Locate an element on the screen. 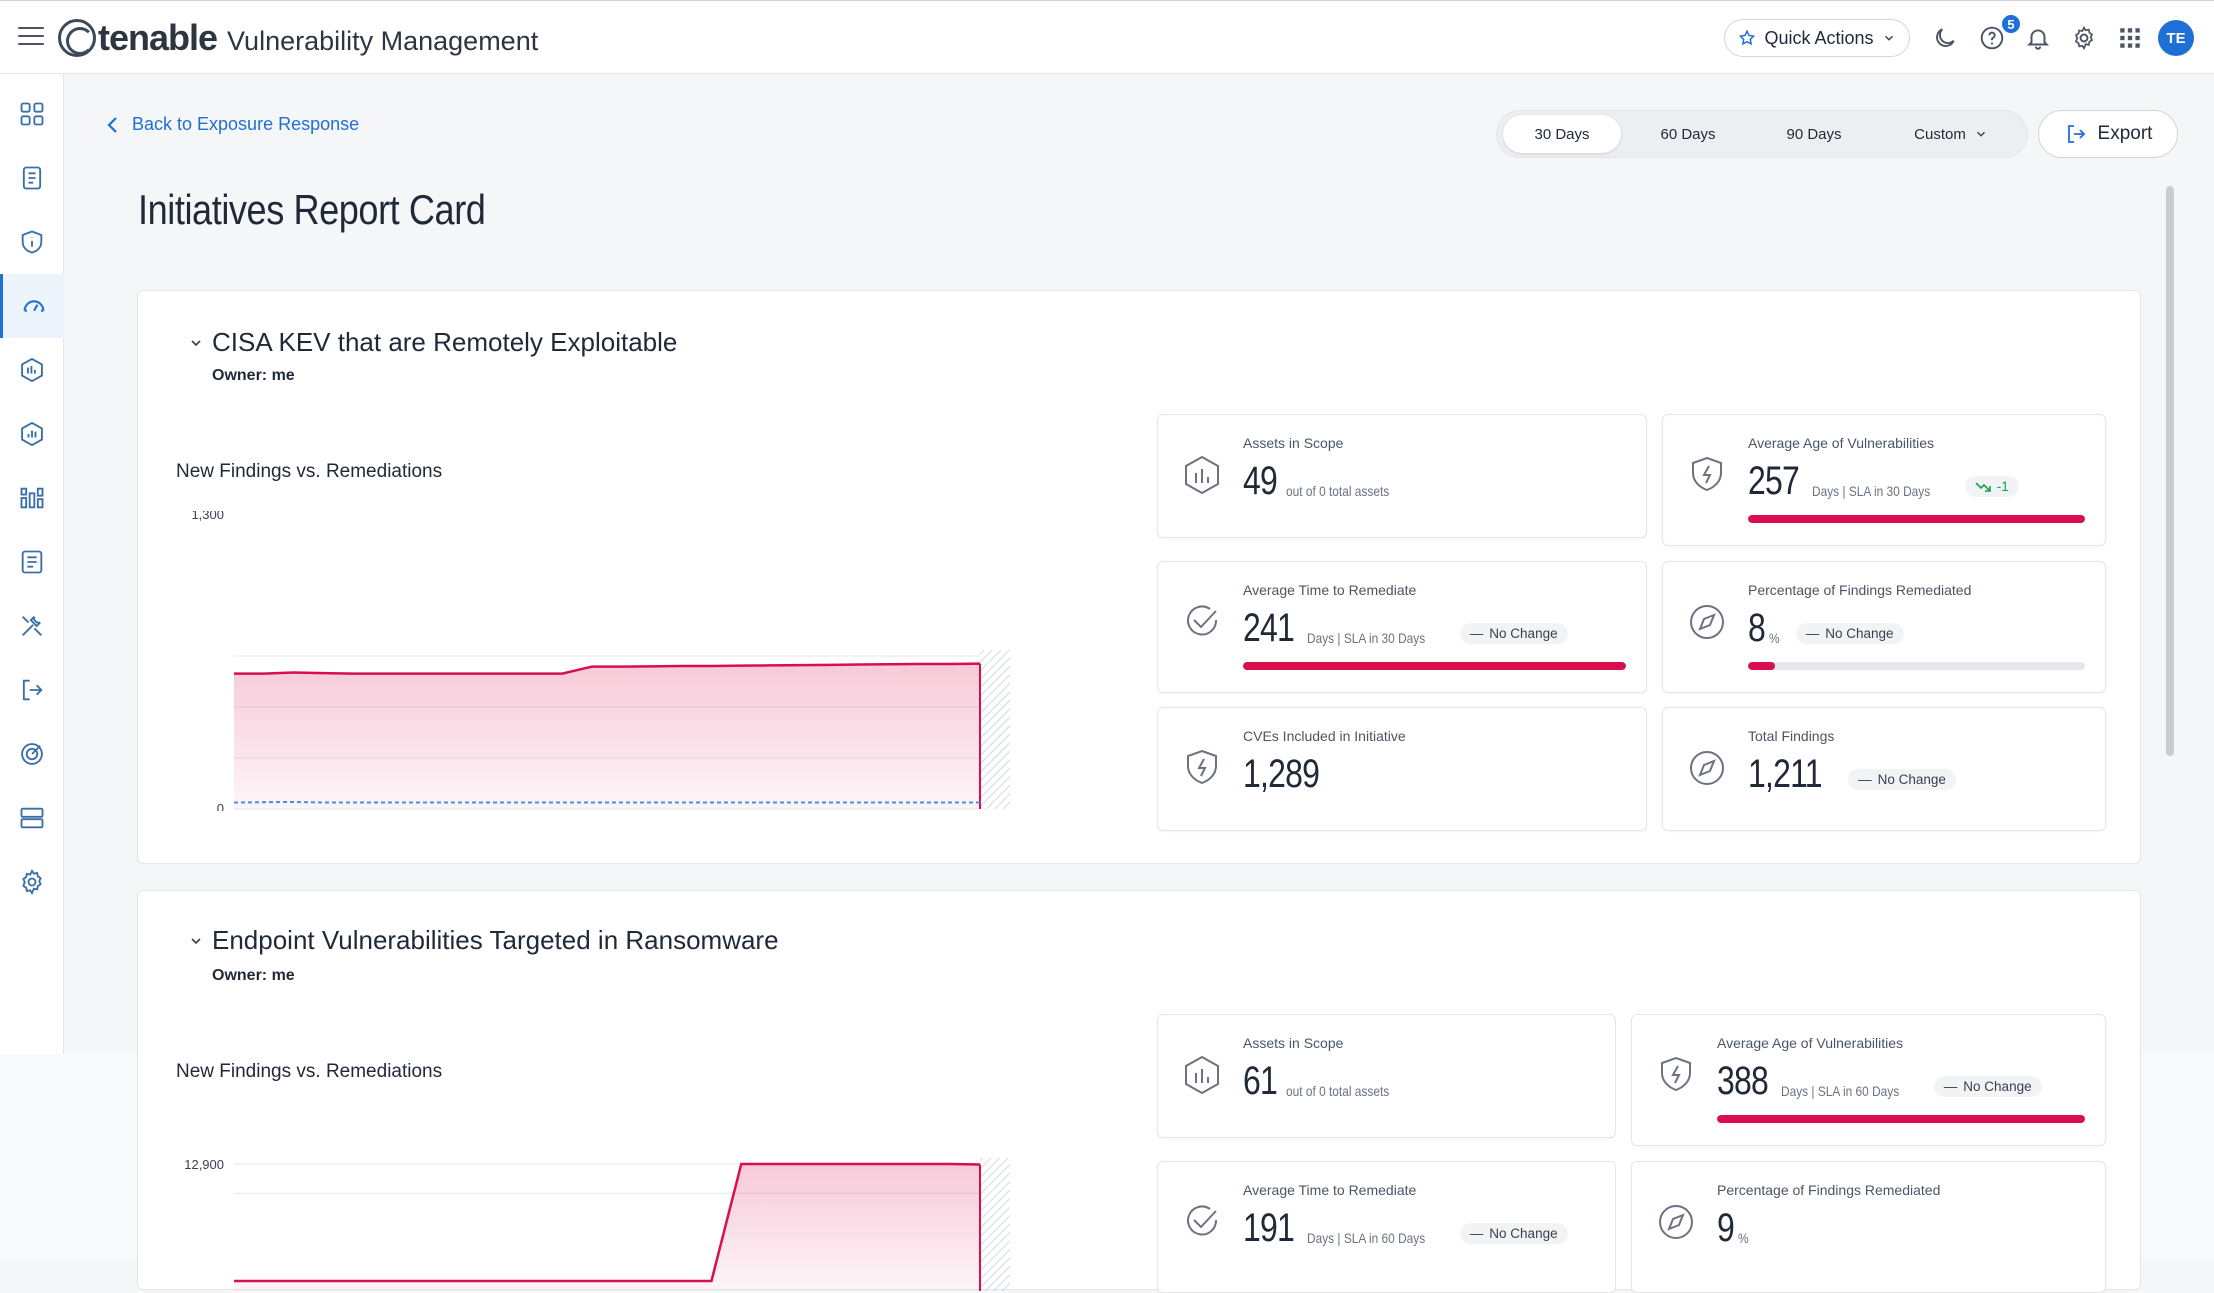  metric-assets-in-scope: Assets in Scope 61 out of 0 total assets is located at coordinates (1386, 1076).